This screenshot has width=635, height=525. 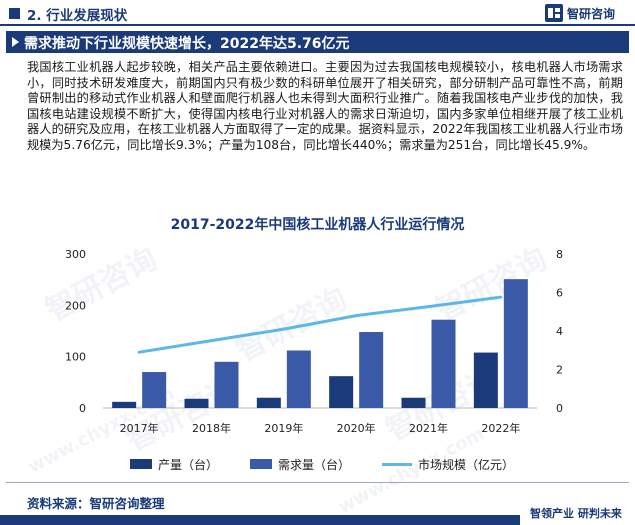 I want to click on legend-swatch-market-size, so click(x=397, y=464).